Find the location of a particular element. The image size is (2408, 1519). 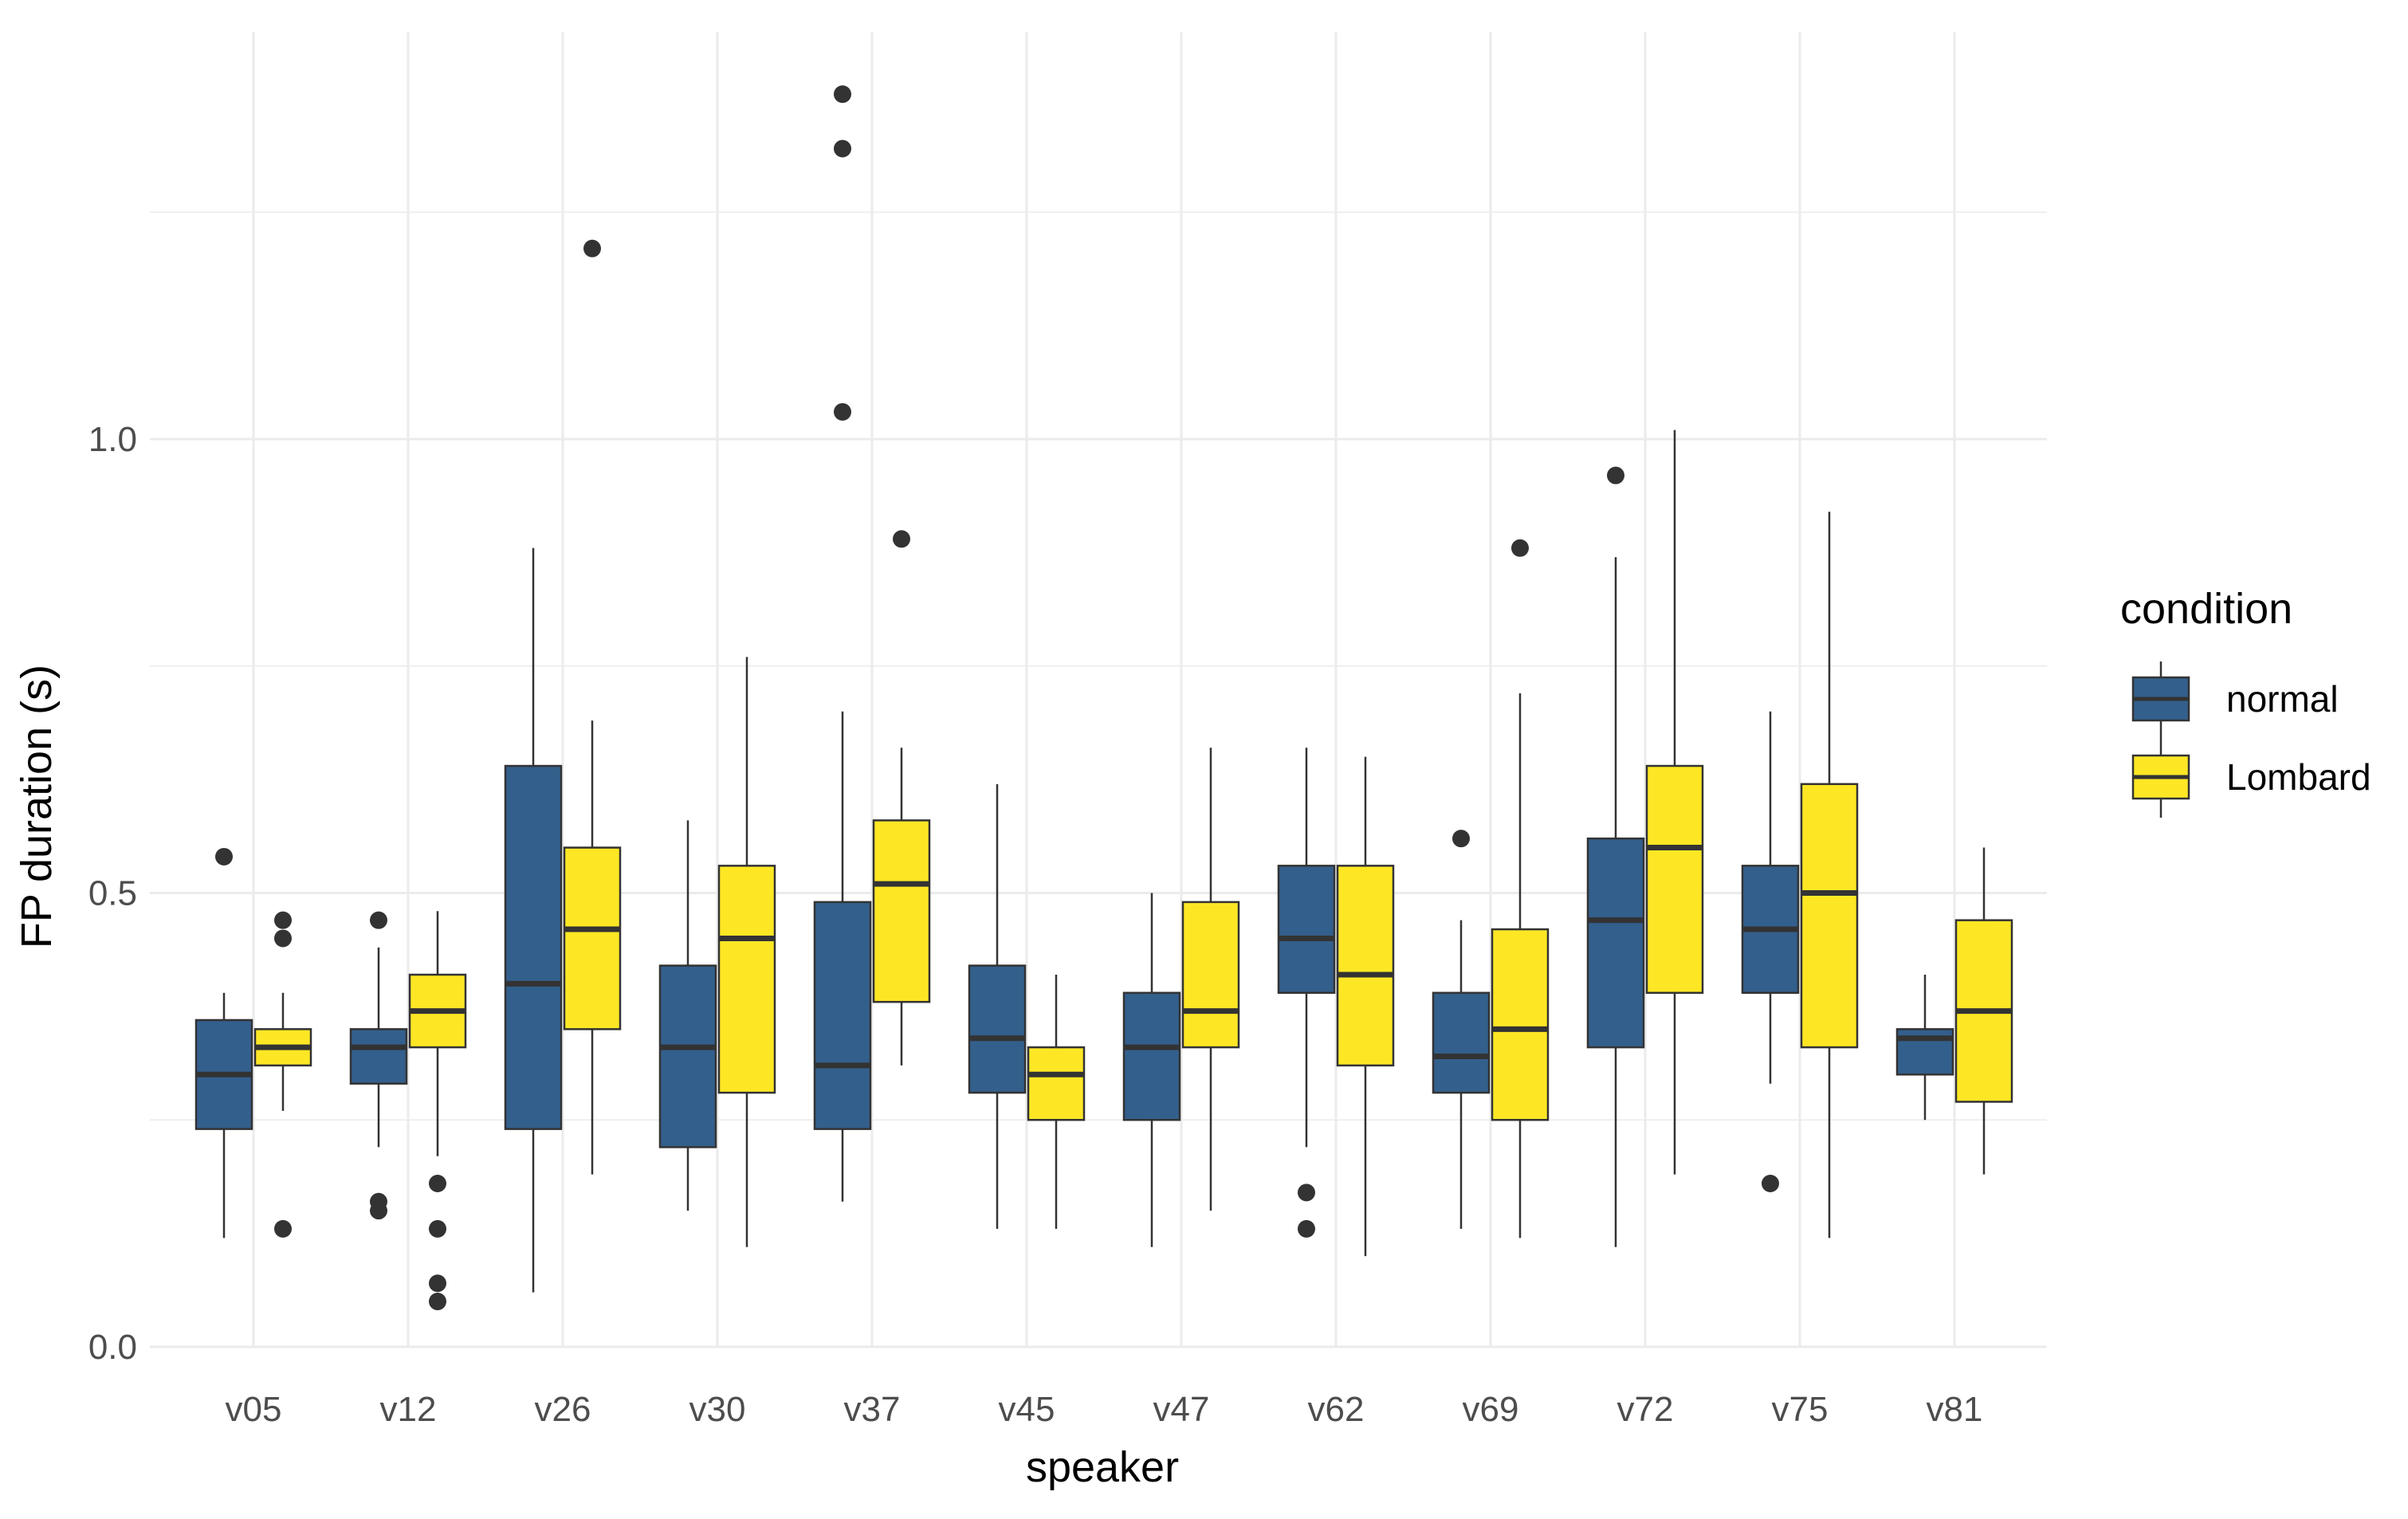

box-normal-v81 is located at coordinates (1924, 1048).